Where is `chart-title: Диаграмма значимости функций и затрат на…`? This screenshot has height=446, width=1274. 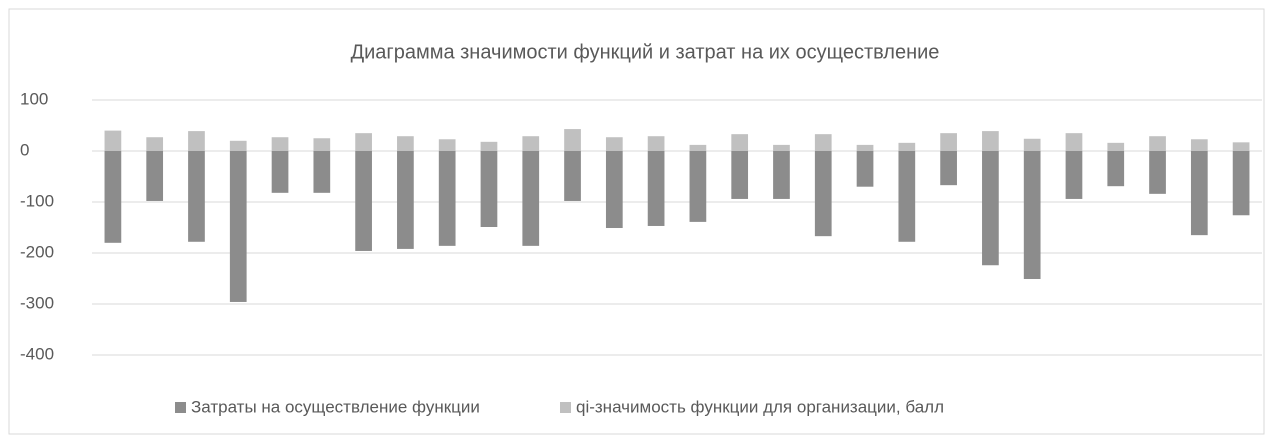 chart-title: Диаграмма значимости функций и затрат на… is located at coordinates (645, 52).